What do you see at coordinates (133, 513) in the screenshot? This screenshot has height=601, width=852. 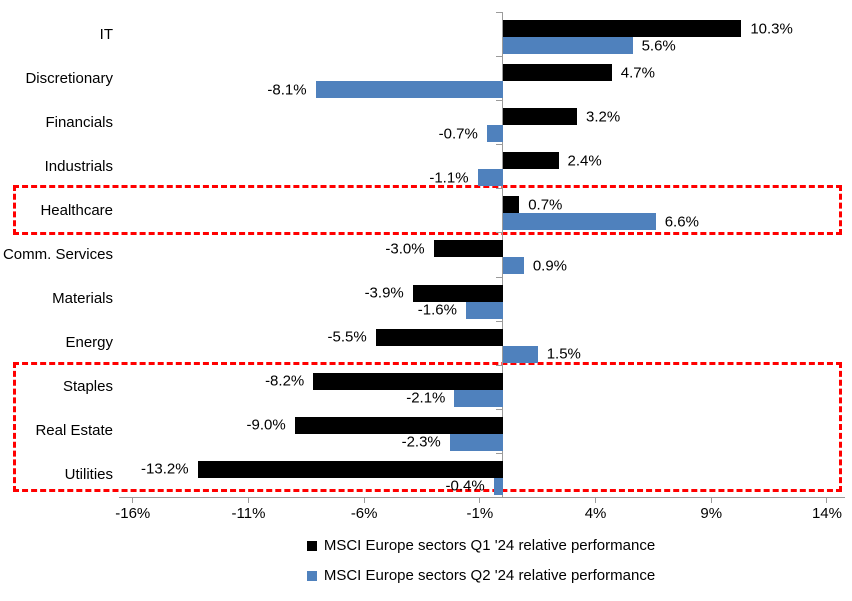 I see `x-tick-label: -16%` at bounding box center [133, 513].